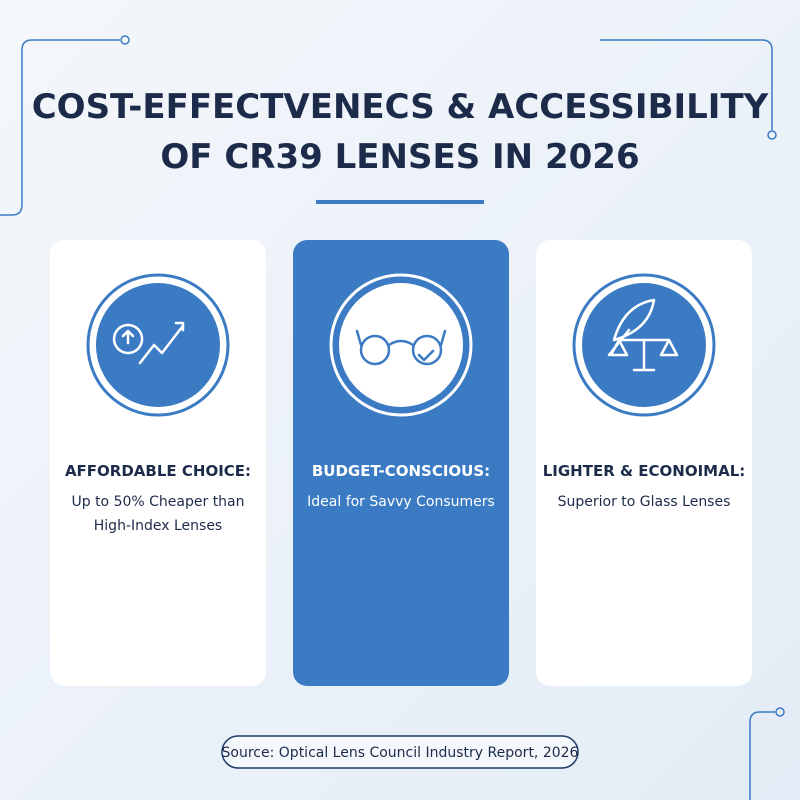 The width and height of the screenshot is (800, 800). What do you see at coordinates (644, 502) in the screenshot?
I see `card-text: Superior to Glass Lenses` at bounding box center [644, 502].